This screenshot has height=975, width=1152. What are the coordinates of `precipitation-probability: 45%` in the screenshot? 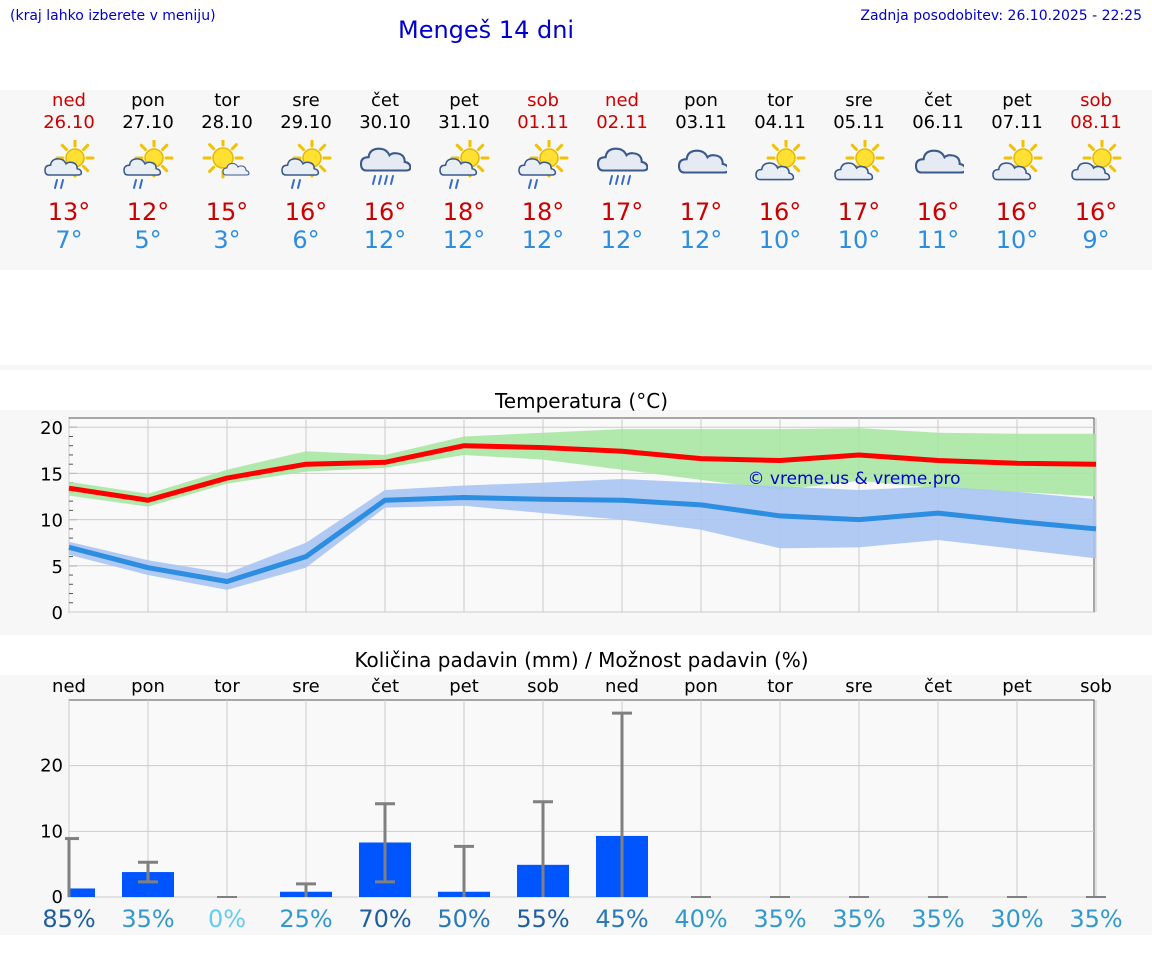 It's located at (621, 919).